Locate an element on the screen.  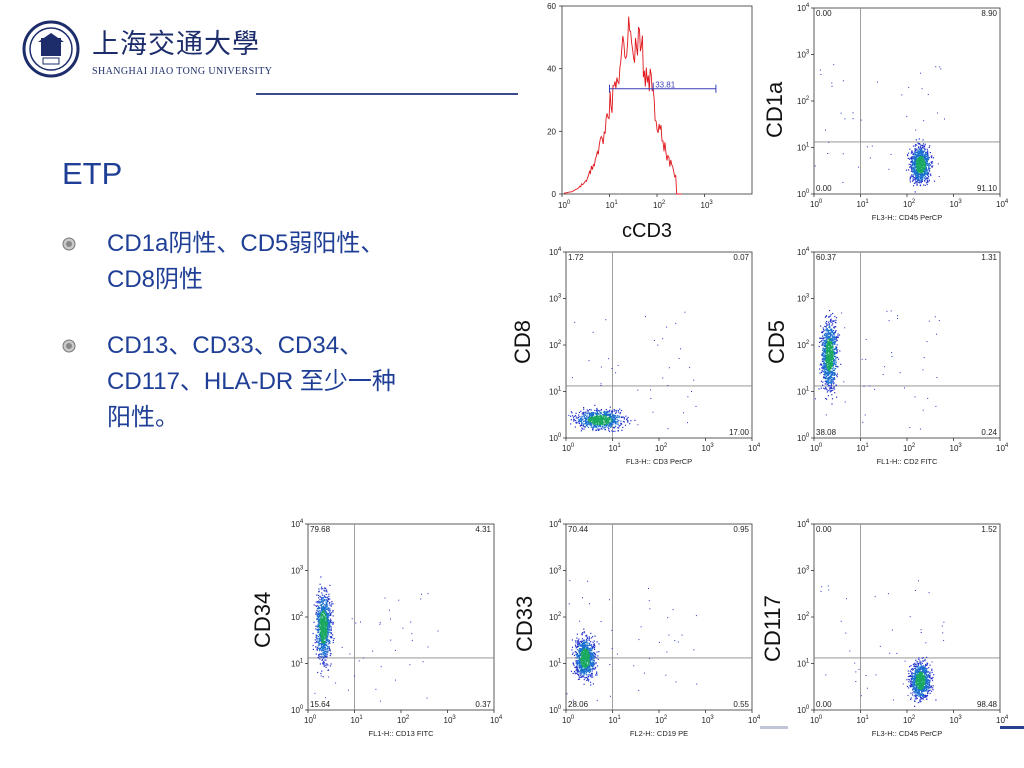
quadrant-lr-value: 91.10 is located at coordinates (987, 188).